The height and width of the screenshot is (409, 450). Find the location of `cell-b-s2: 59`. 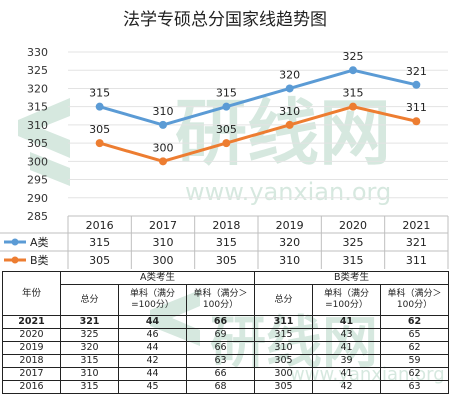

cell-b-s2: 59 is located at coordinates (414, 361).